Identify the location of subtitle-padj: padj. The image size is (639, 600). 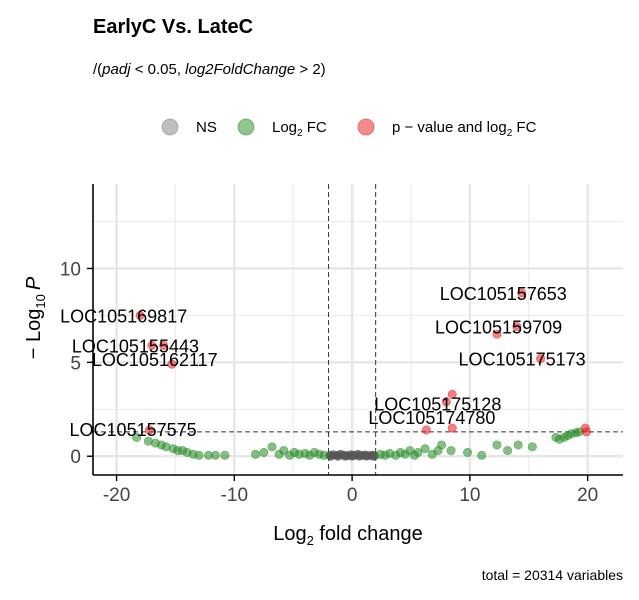
(116, 69).